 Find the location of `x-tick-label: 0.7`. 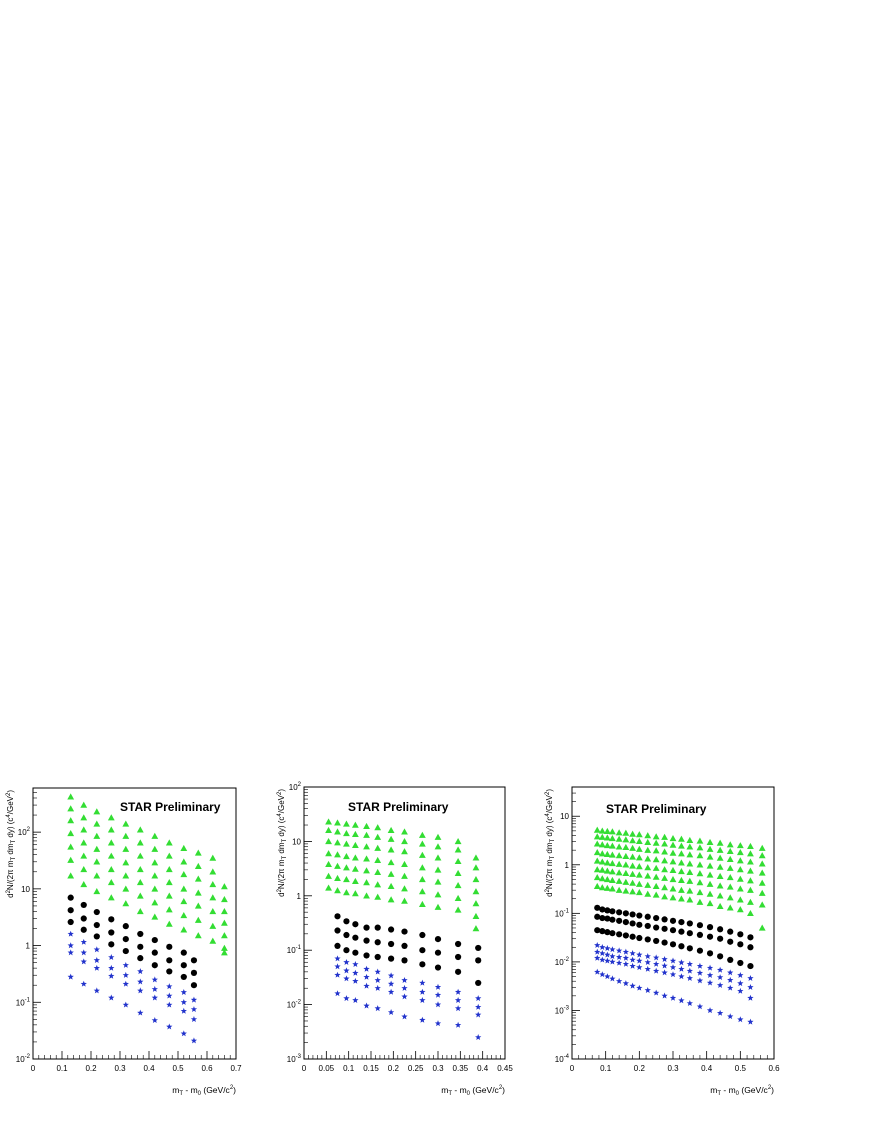

x-tick-label: 0.7 is located at coordinates (236, 1068).